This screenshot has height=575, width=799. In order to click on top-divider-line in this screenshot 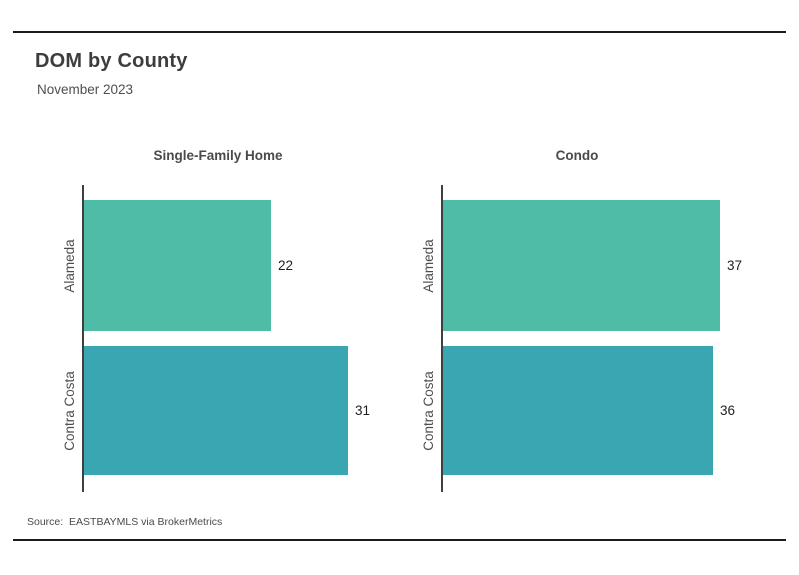, I will do `click(399, 32)`.